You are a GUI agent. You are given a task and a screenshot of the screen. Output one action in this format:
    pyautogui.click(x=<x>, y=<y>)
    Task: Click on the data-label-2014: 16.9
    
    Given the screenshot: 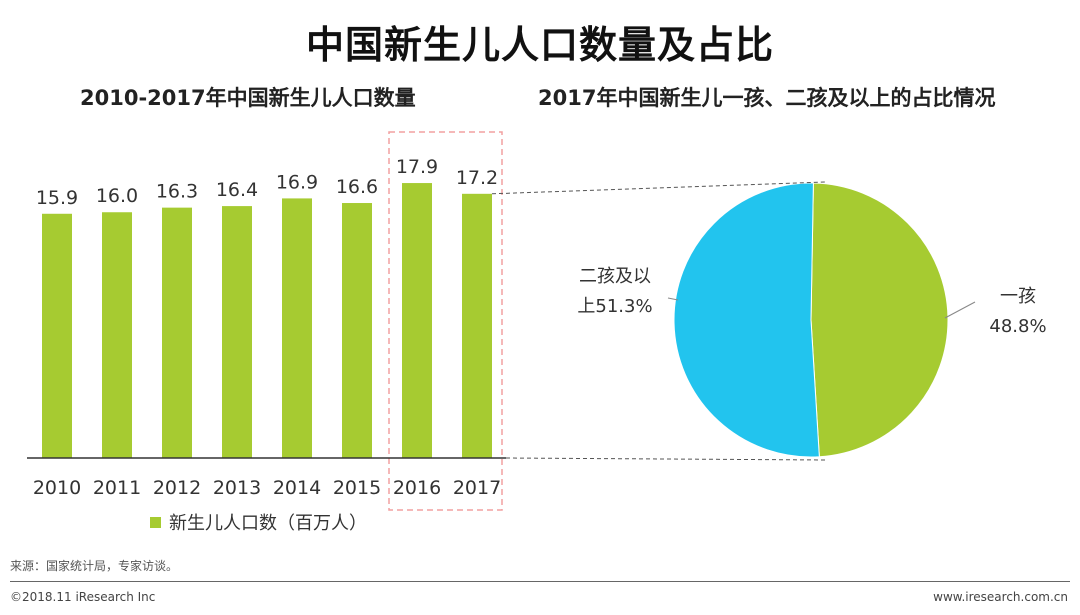 What is the action you would take?
    pyautogui.click(x=297, y=182)
    